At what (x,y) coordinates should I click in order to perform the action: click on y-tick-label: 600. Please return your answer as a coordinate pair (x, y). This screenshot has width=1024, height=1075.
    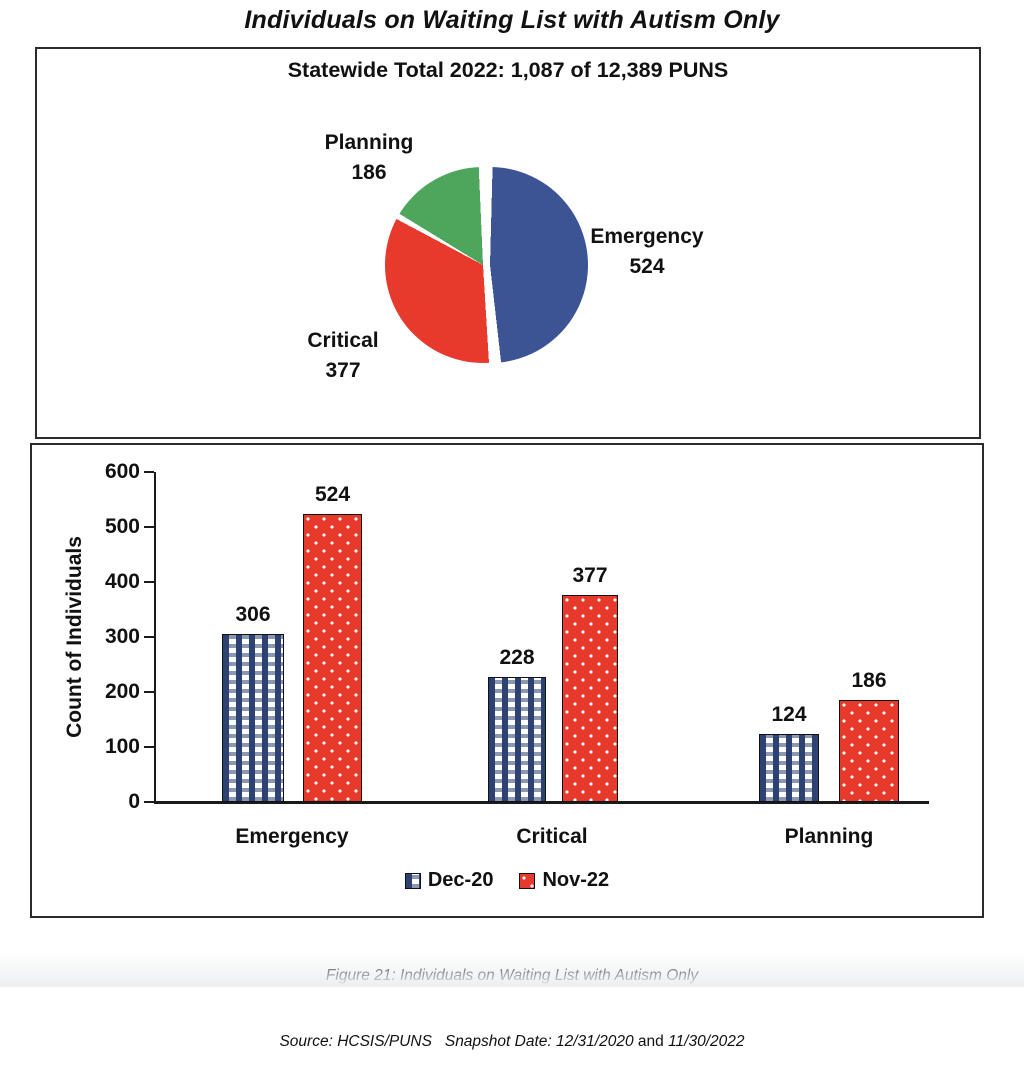
    Looking at the image, I should click on (122, 471).